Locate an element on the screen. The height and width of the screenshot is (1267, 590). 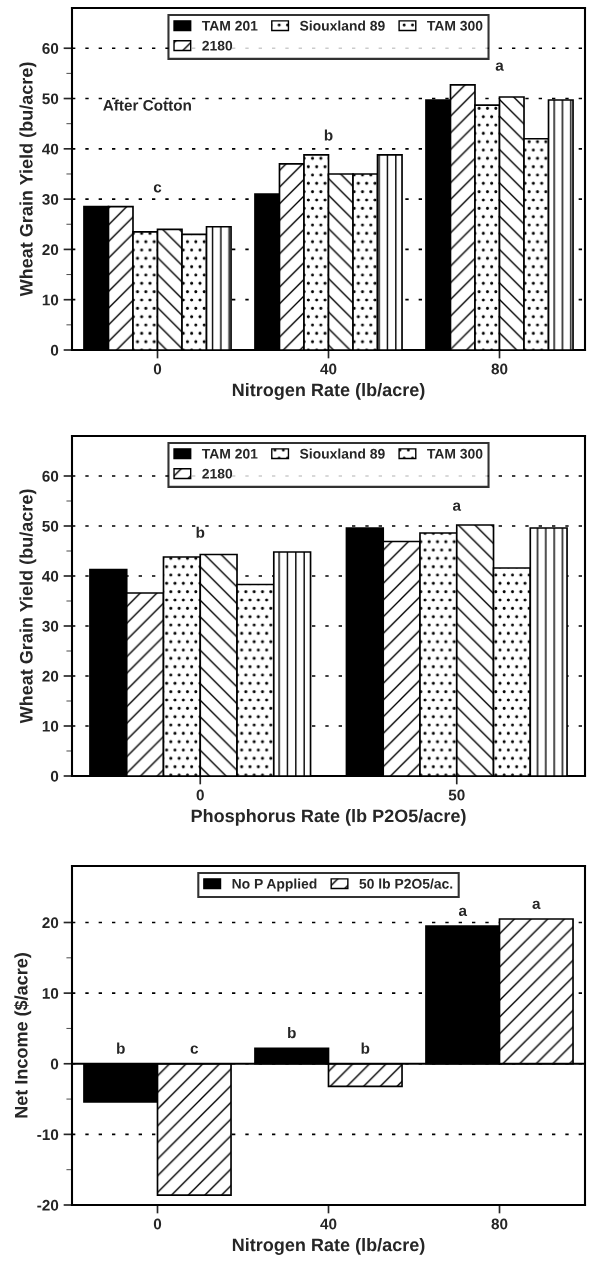
y-tick-label: -20 is located at coordinates (48, 1205).